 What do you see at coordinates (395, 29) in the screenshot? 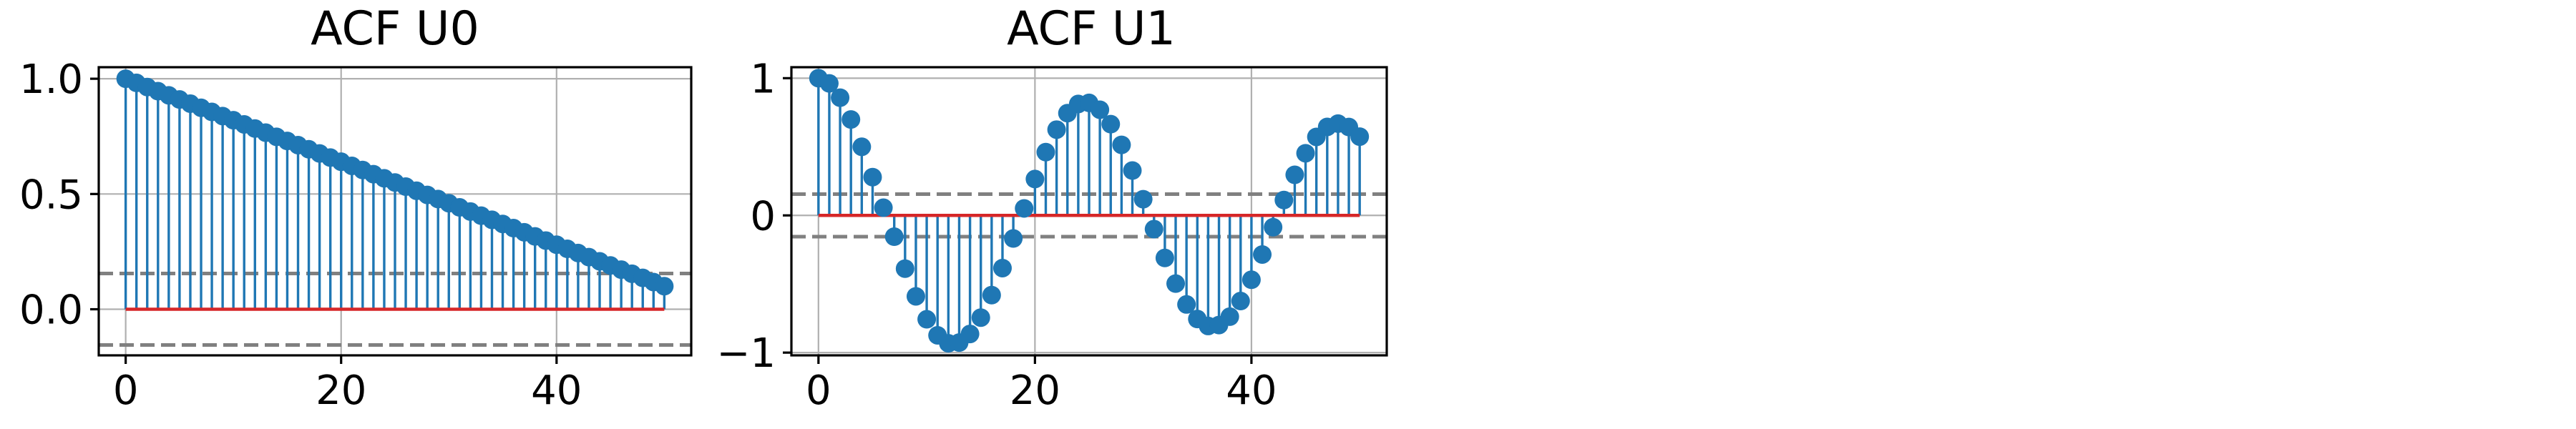
I see `chart-title-u0: ACF U0` at bounding box center [395, 29].